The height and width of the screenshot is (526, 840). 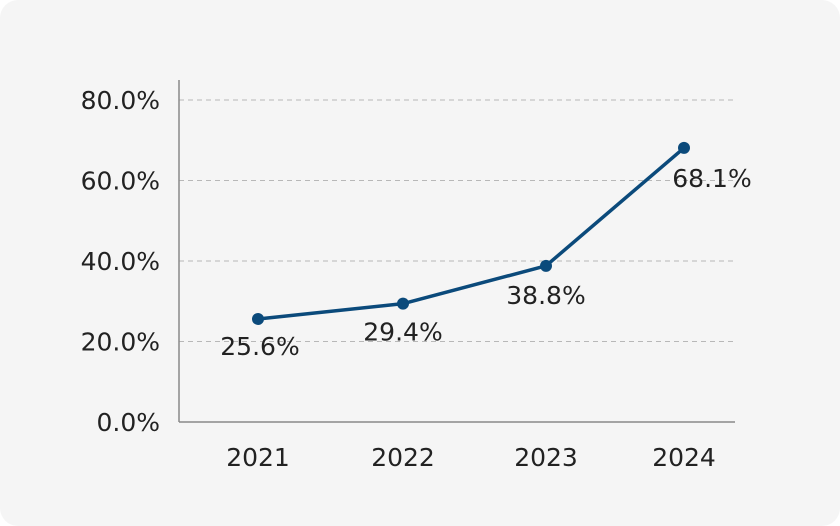 What do you see at coordinates (120, 100) in the screenshot?
I see `y-tick-label: 80.0%` at bounding box center [120, 100].